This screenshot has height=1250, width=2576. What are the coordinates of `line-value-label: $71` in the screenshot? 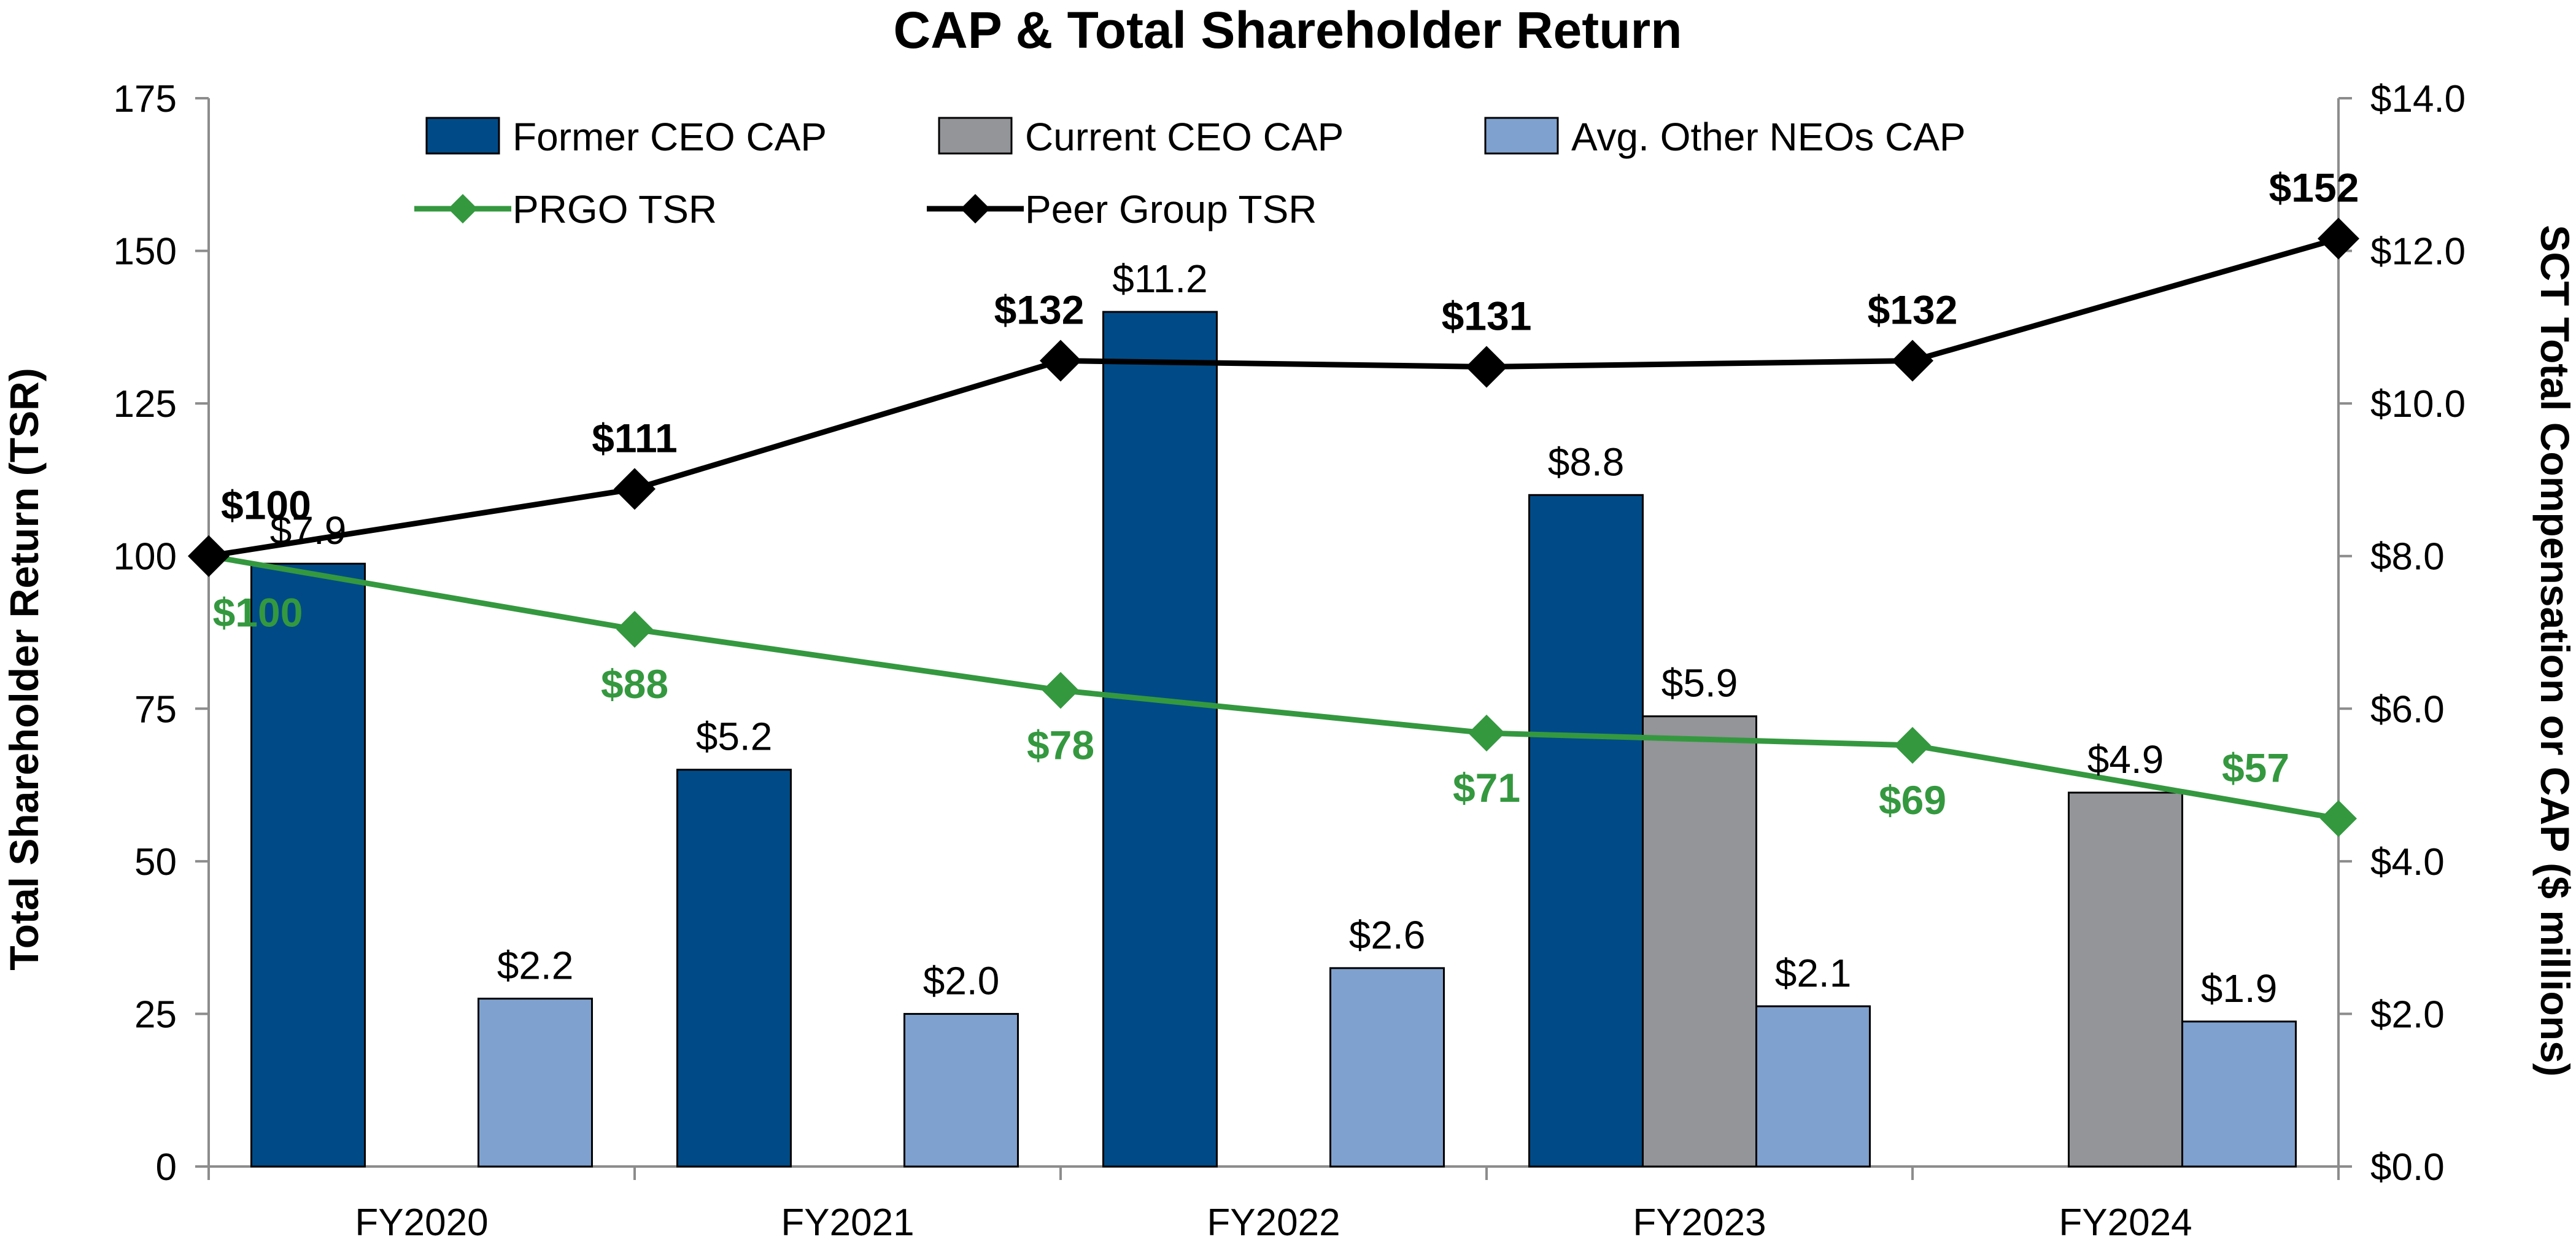 It's located at (1486, 788).